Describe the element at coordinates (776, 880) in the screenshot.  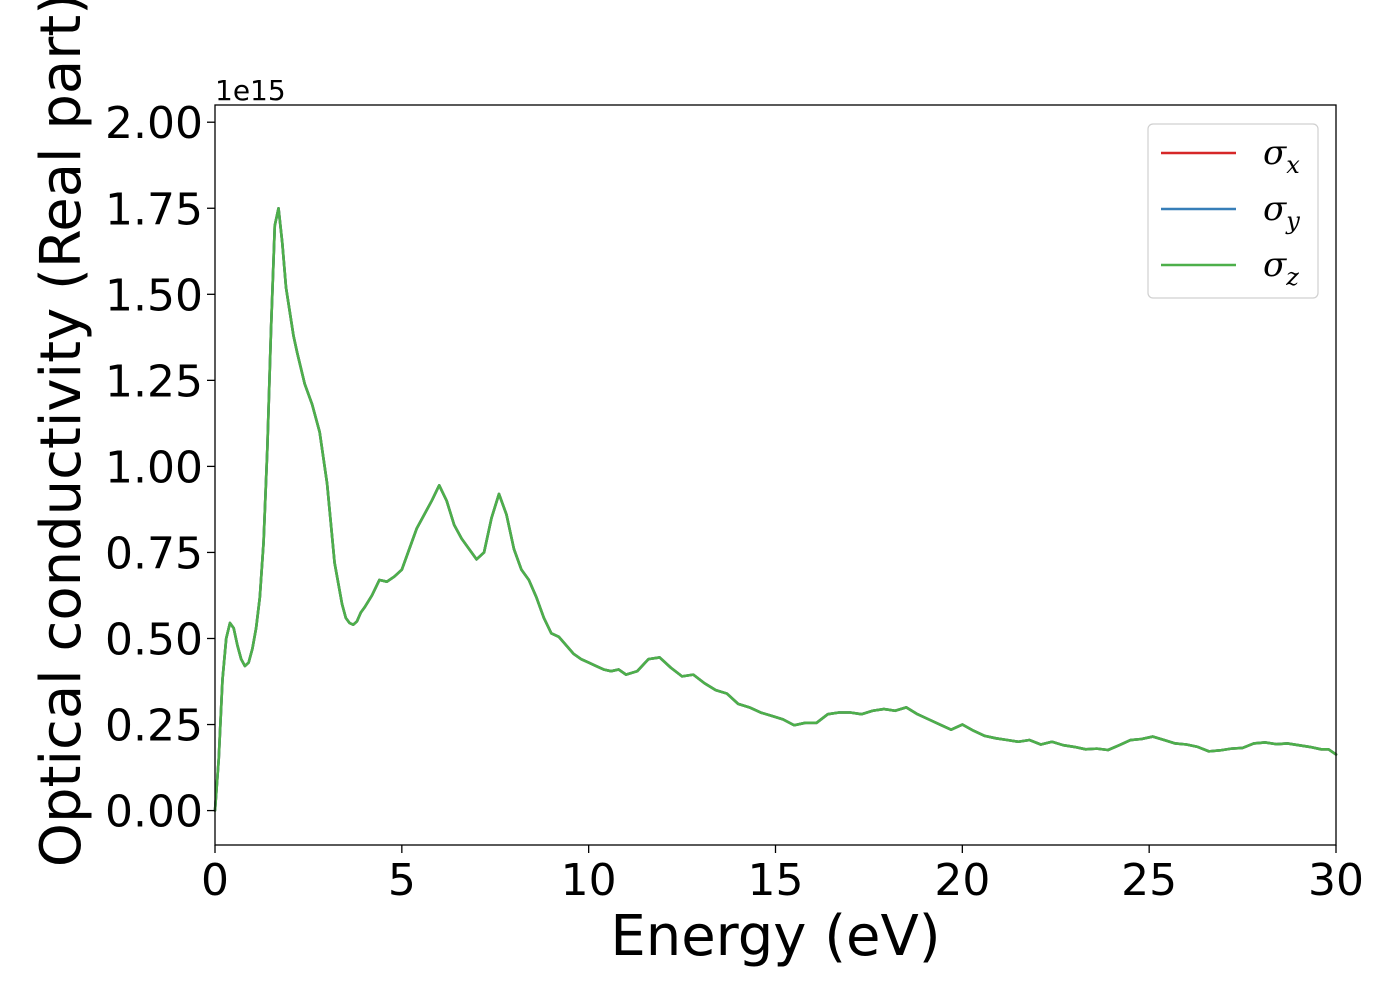
I see `x-tick-label: 15` at that location.